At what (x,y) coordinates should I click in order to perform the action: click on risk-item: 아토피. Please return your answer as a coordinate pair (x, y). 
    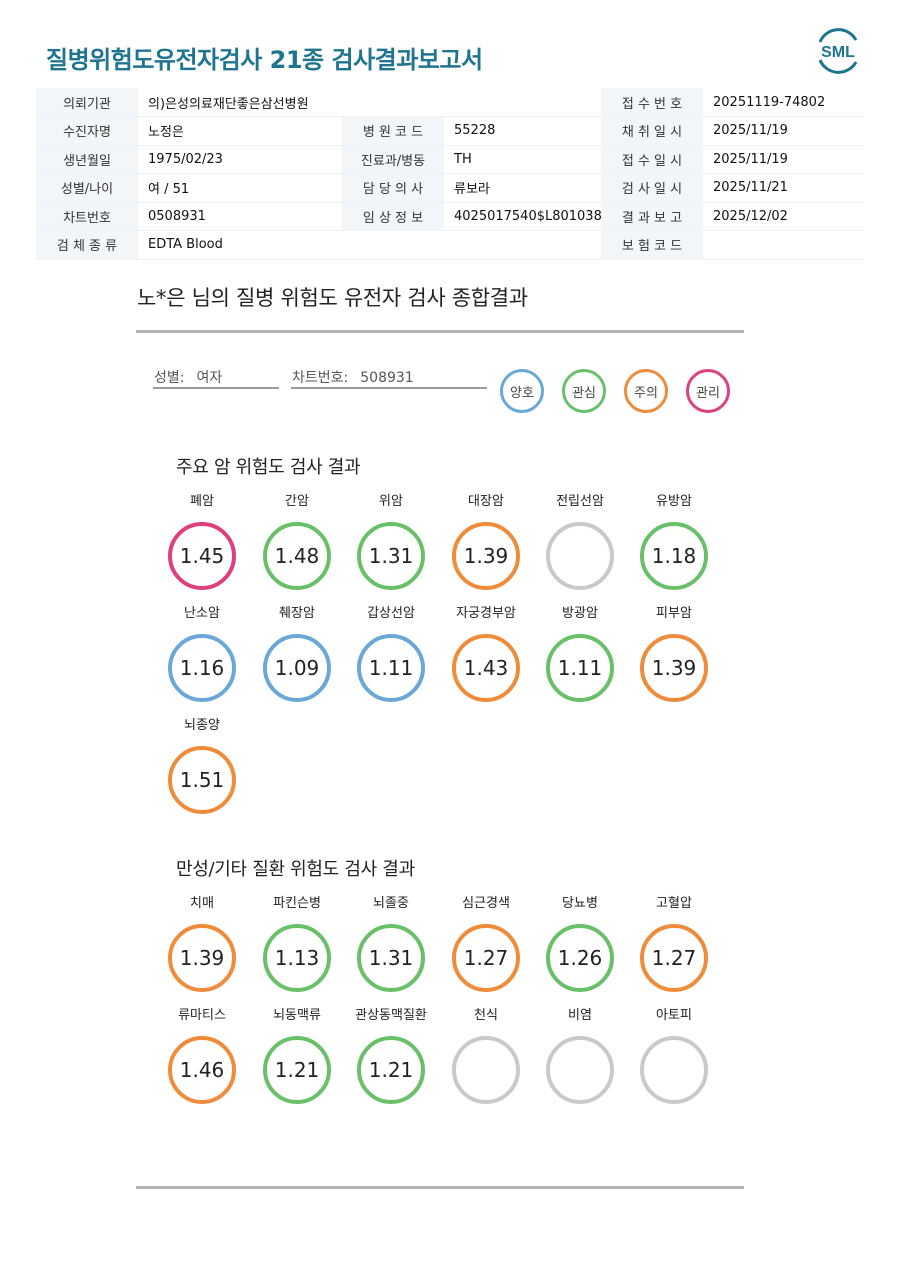
    Looking at the image, I should click on (674, 1055).